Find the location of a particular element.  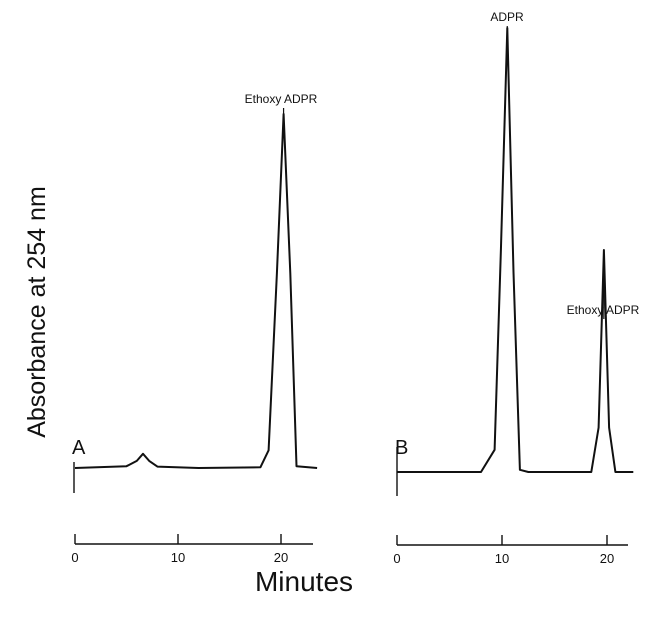

peak-label: ADPR is located at coordinates (507, 17).